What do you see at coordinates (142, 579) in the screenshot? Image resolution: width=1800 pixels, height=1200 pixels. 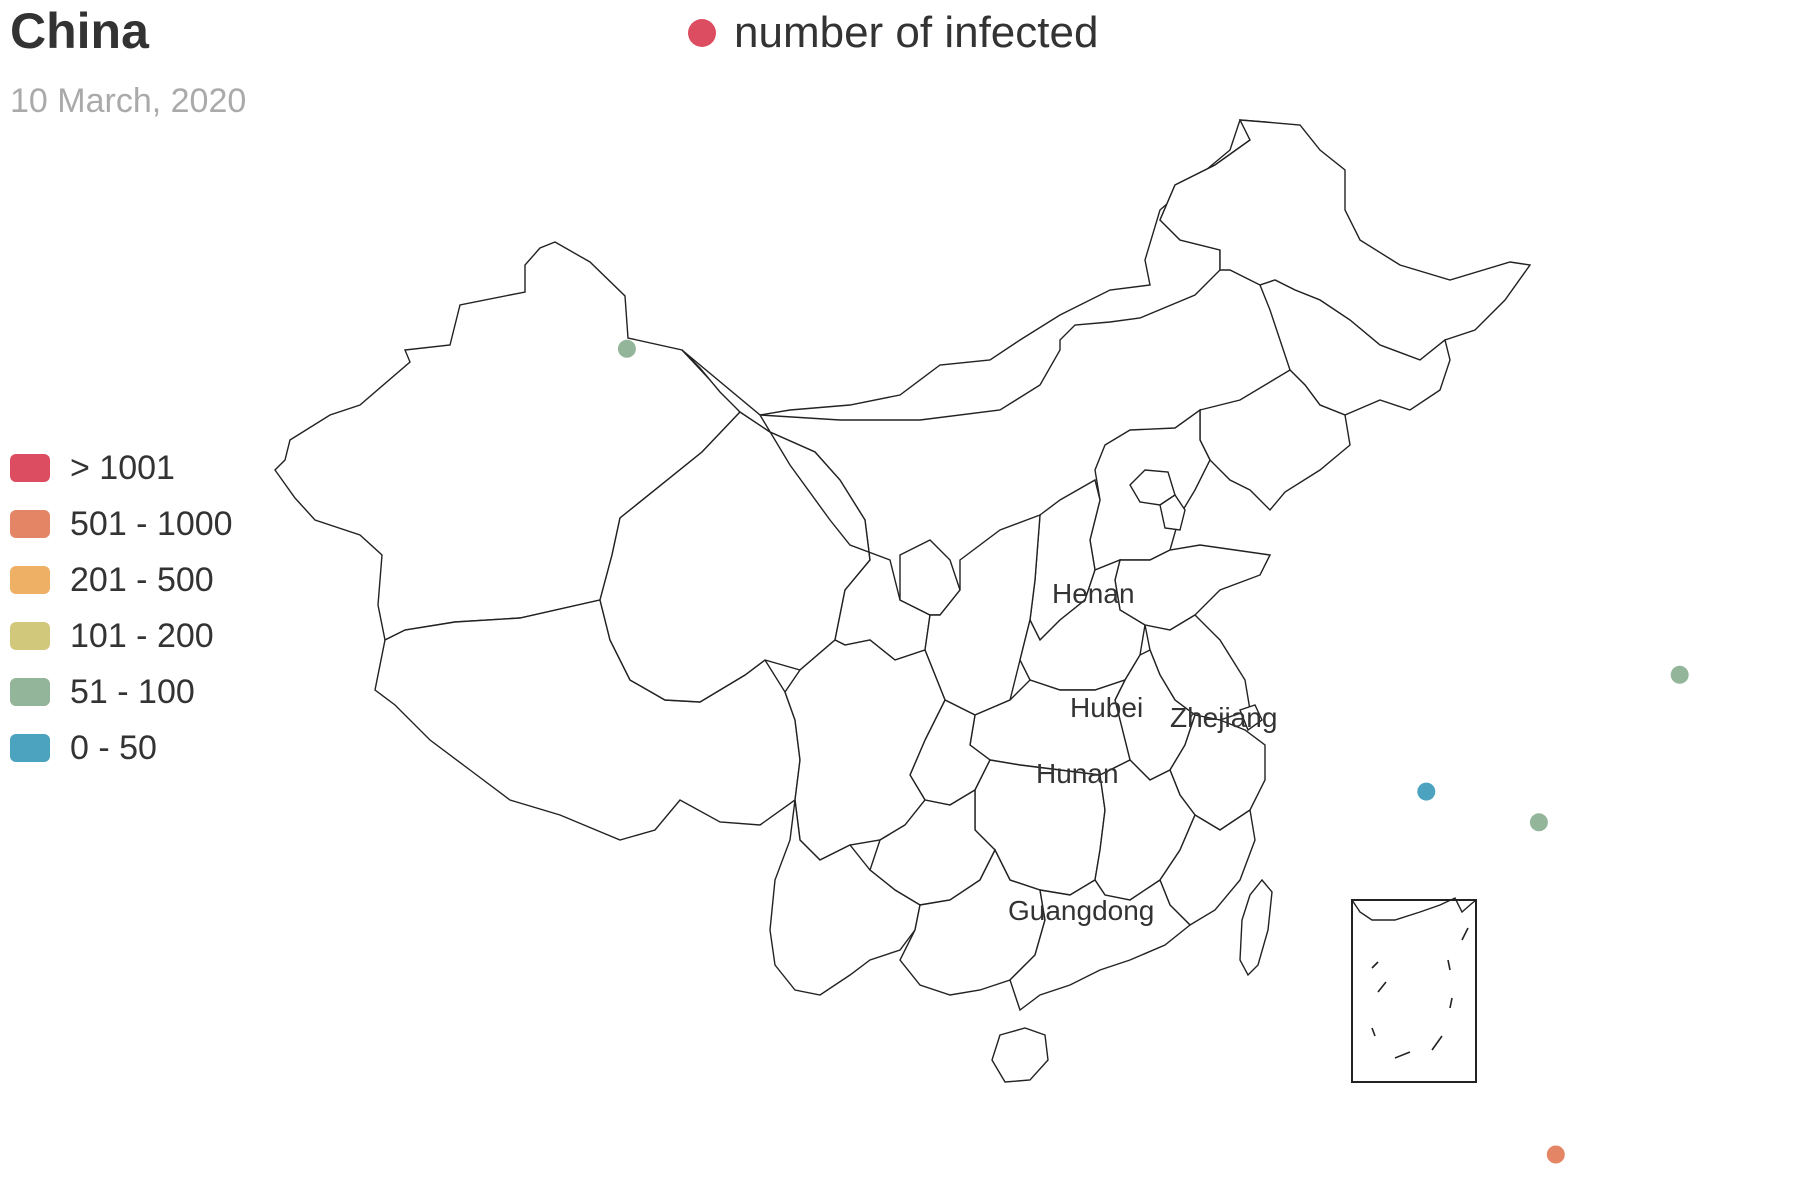 I see `range-label: 201 - 500` at bounding box center [142, 579].